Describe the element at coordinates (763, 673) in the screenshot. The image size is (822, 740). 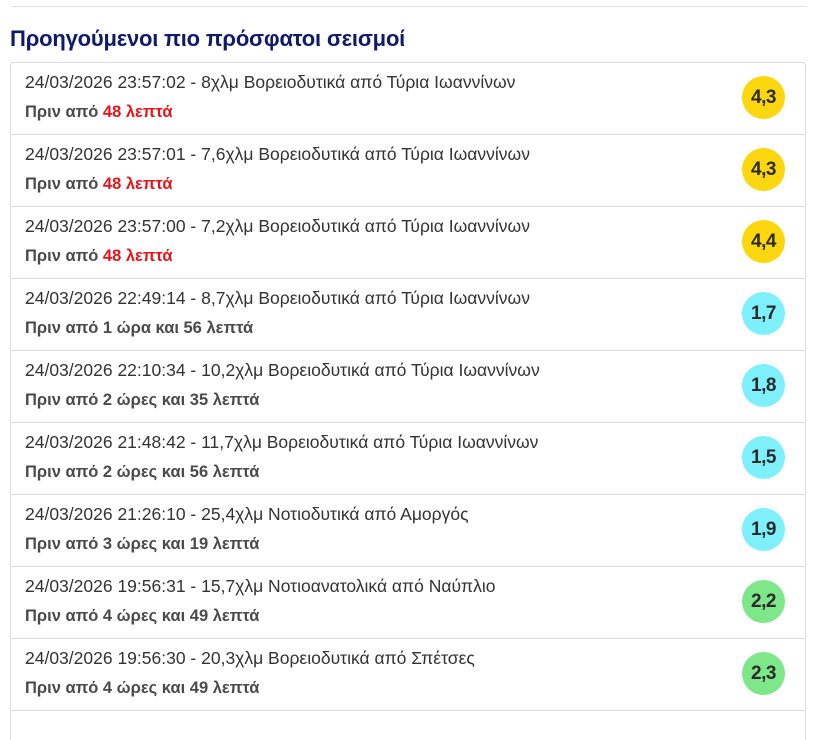
I see `magnitude-badge: 2,3` at that location.